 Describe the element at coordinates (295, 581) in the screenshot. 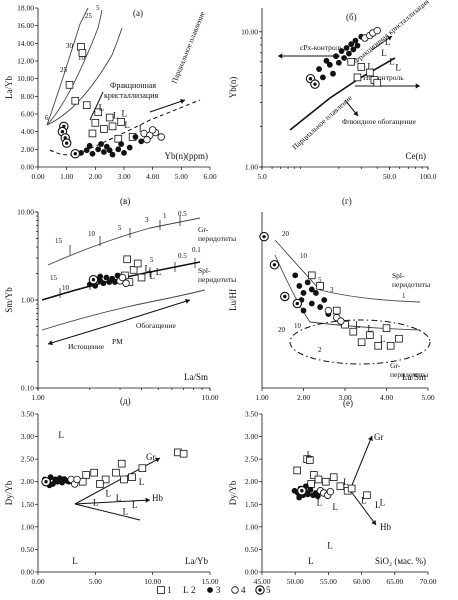

I see `x-tick-label: 50.00` at that location.